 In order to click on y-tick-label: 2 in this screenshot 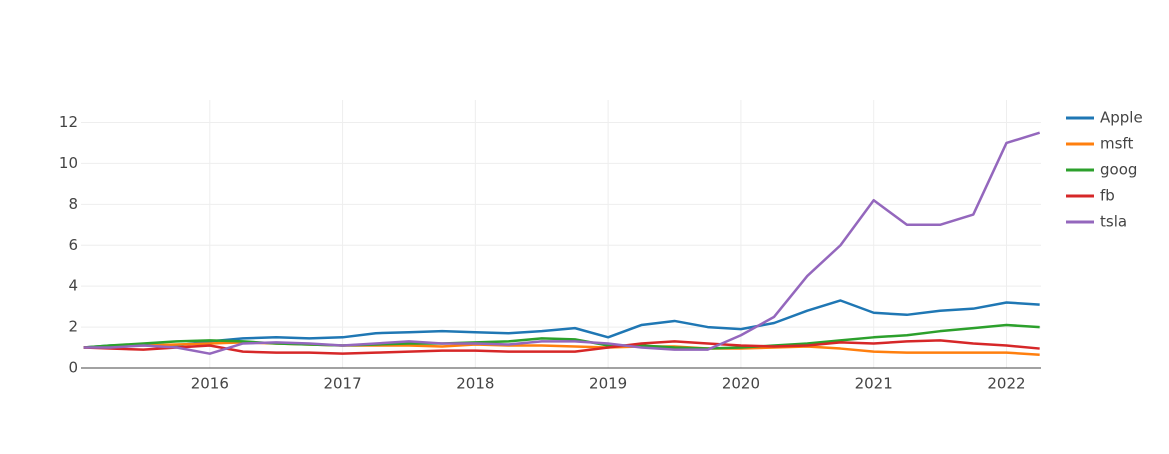, I will do `click(73, 327)`.